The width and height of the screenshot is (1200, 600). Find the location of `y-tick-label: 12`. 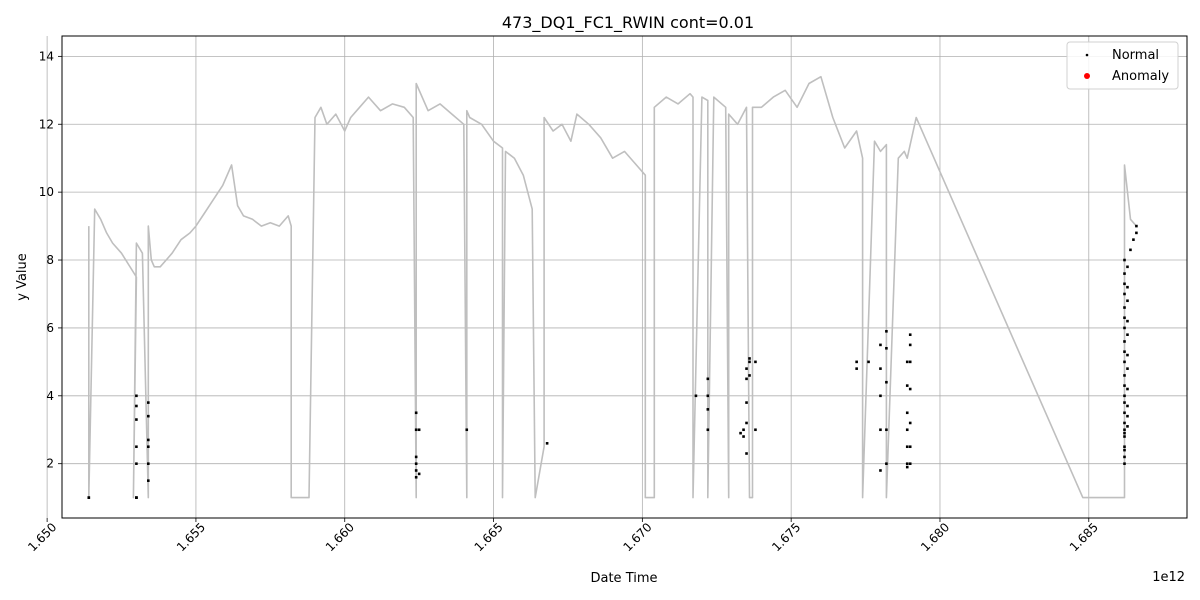

y-tick-label: 12 is located at coordinates (46, 124).